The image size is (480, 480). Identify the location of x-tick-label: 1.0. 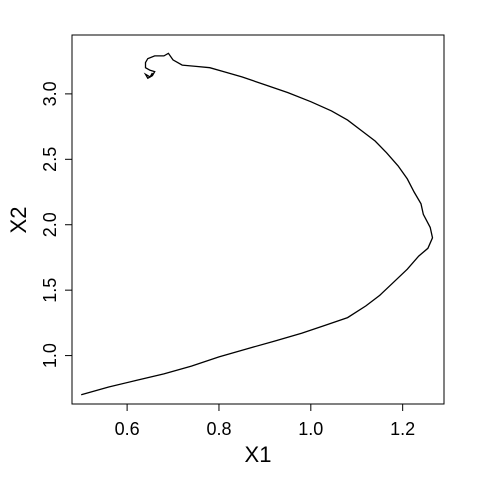
(310, 429).